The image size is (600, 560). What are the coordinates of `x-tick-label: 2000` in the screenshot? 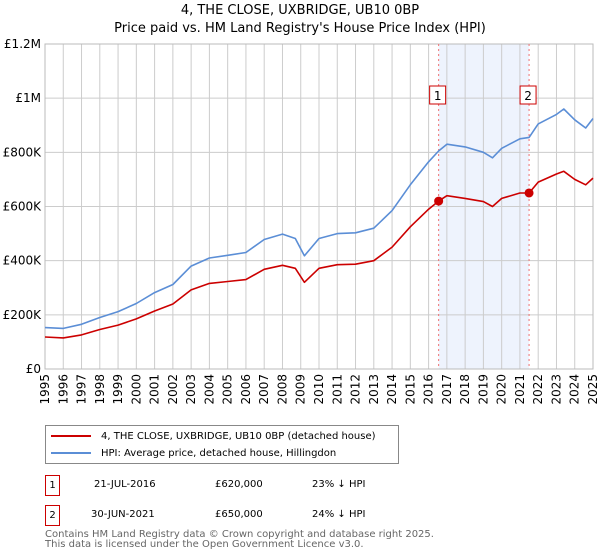 It's located at (136, 389).